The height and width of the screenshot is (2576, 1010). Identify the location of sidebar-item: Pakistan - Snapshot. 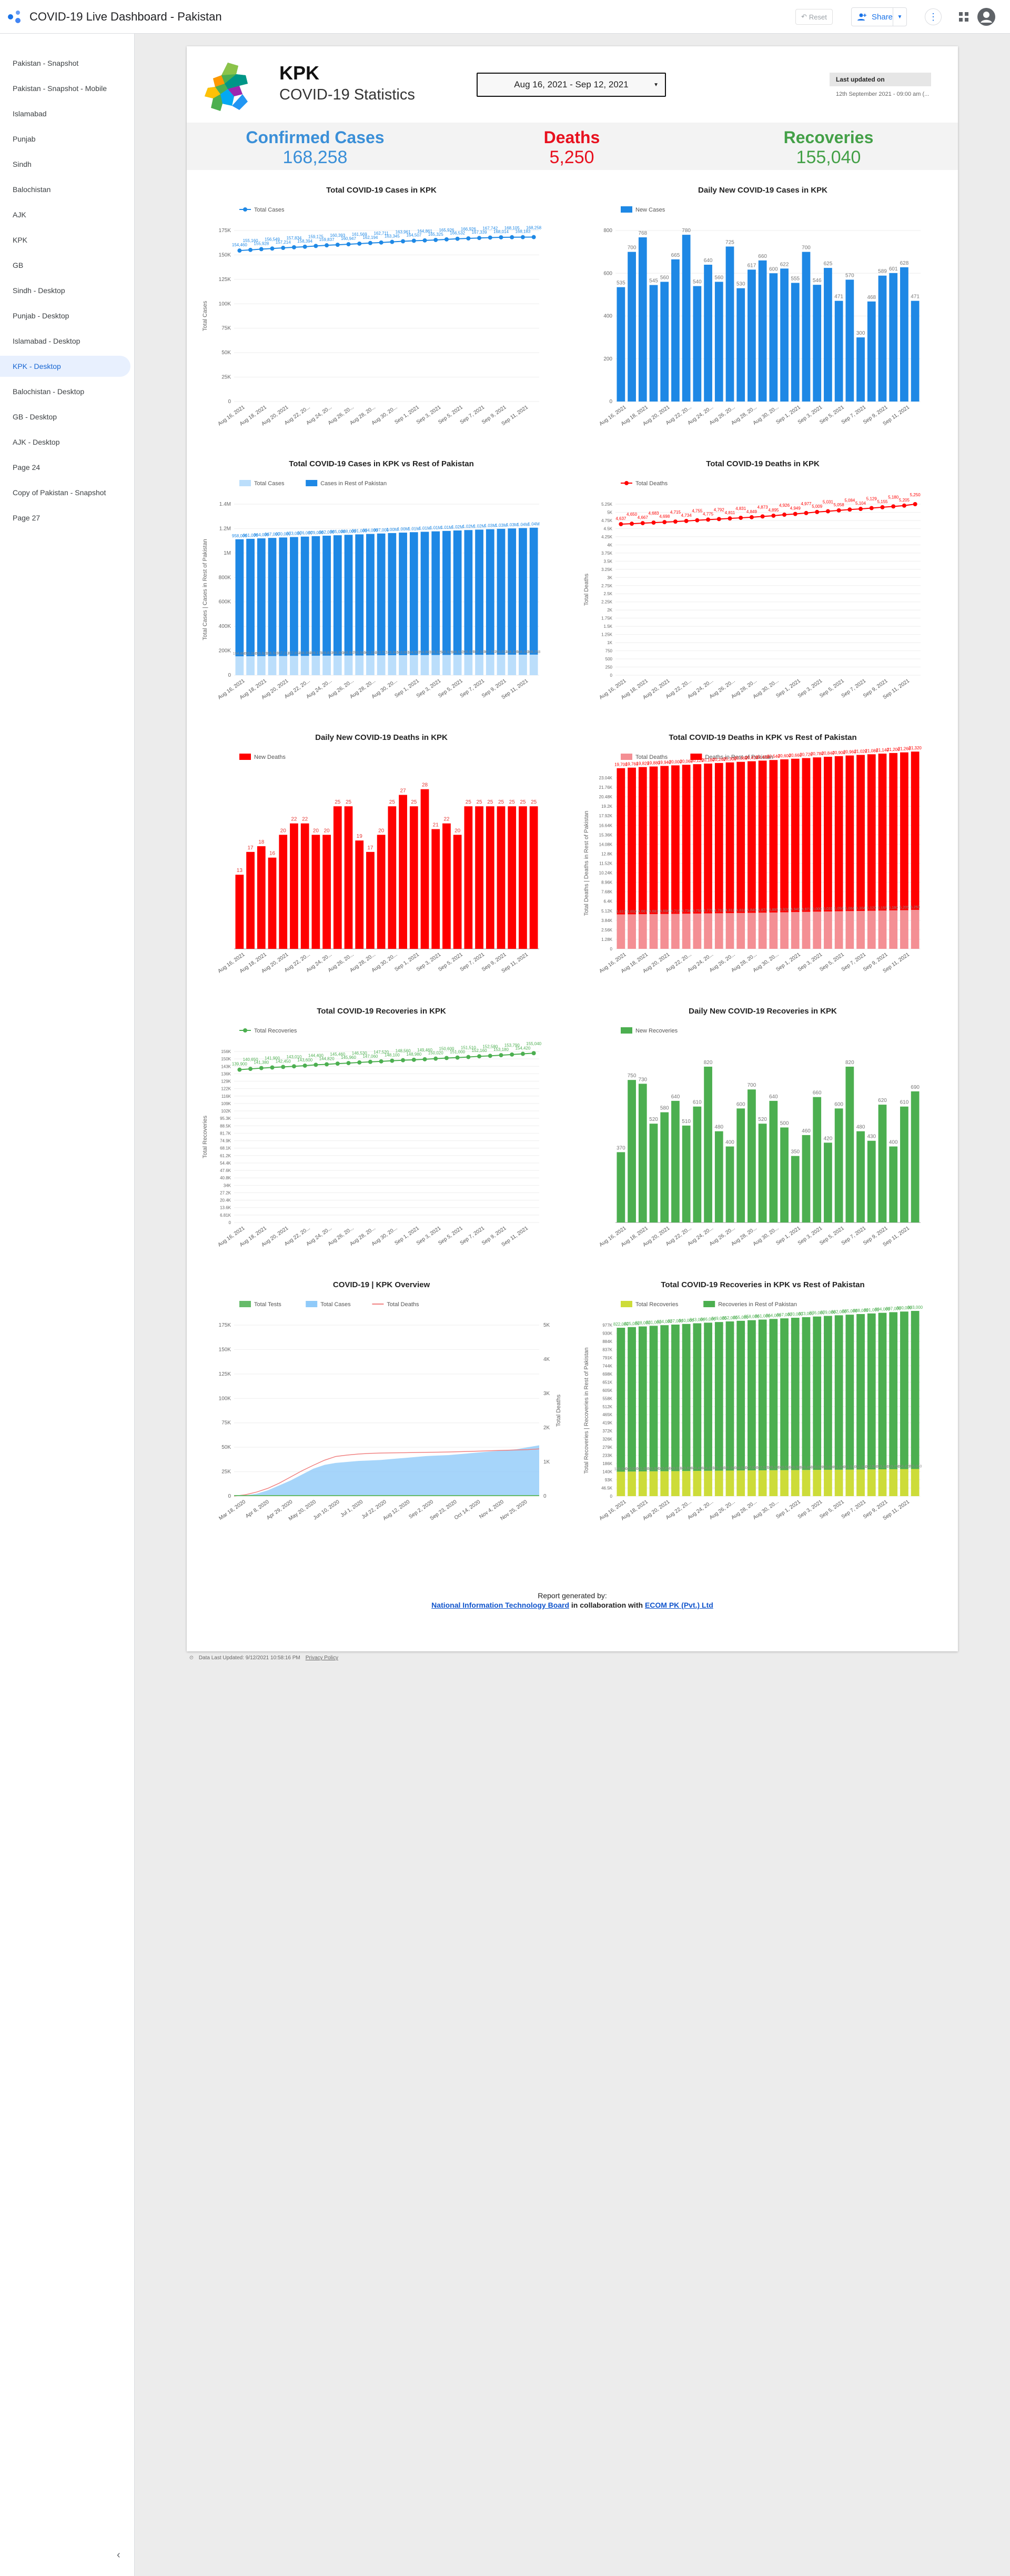
(46, 63).